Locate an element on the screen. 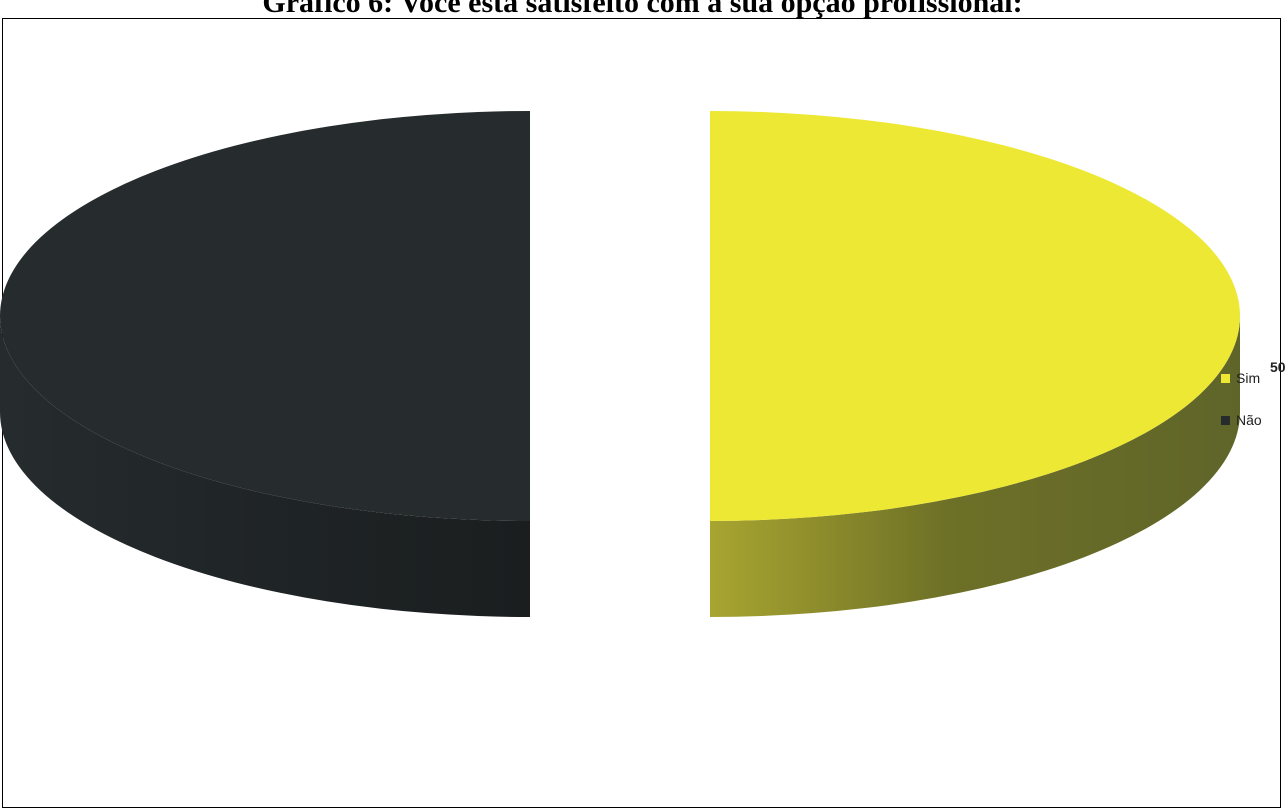  legend-label-nao: Não is located at coordinates (1249, 420).